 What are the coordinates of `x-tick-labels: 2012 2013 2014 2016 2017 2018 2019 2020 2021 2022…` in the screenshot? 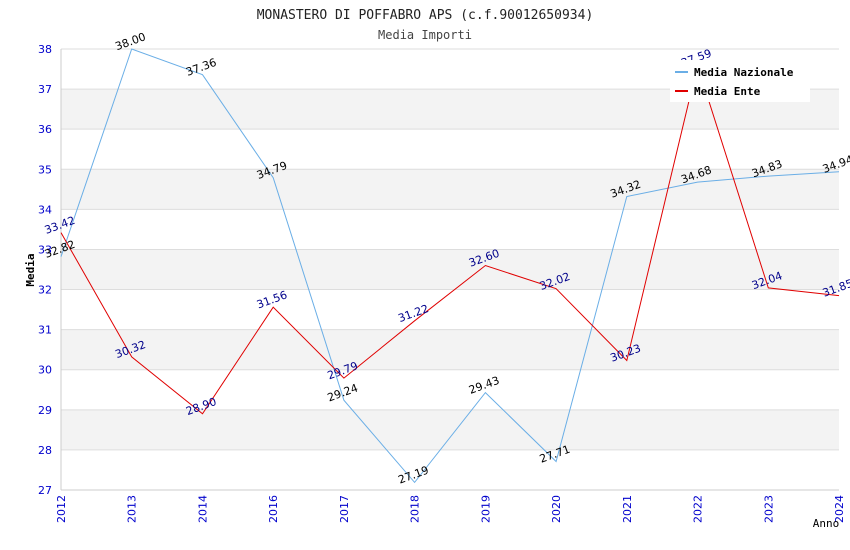 It's located at (450, 509).